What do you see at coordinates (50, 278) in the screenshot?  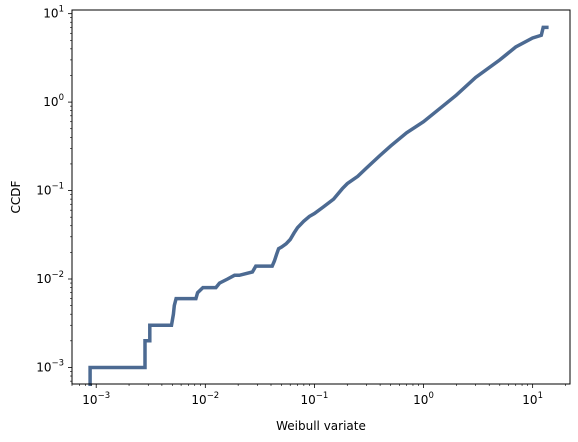 I see `y-tick-label: 10⁻²` at bounding box center [50, 278].